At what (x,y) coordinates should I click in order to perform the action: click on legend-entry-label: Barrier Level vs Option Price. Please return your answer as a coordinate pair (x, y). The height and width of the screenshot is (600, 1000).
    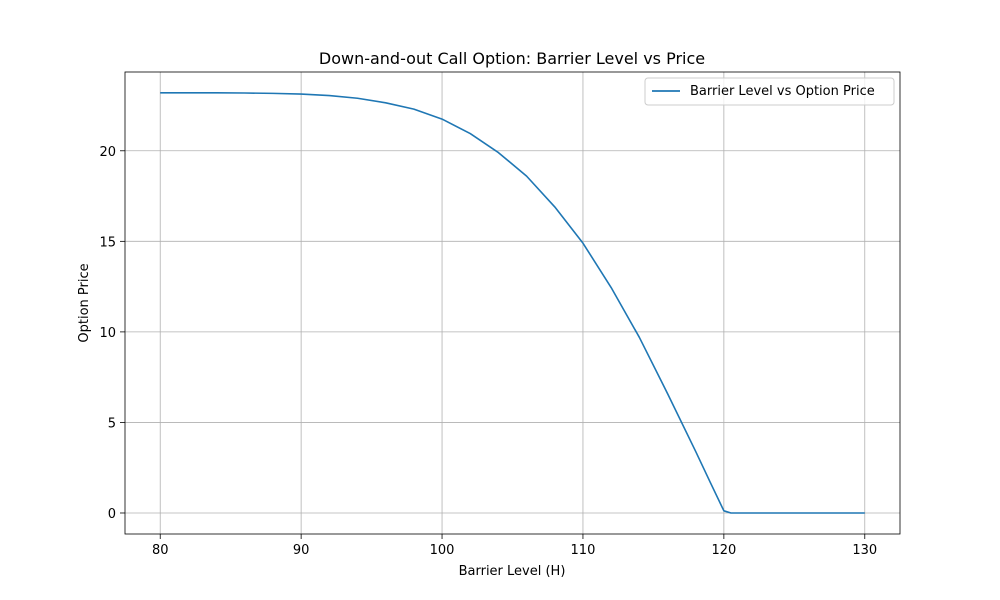
    Looking at the image, I should click on (782, 91).